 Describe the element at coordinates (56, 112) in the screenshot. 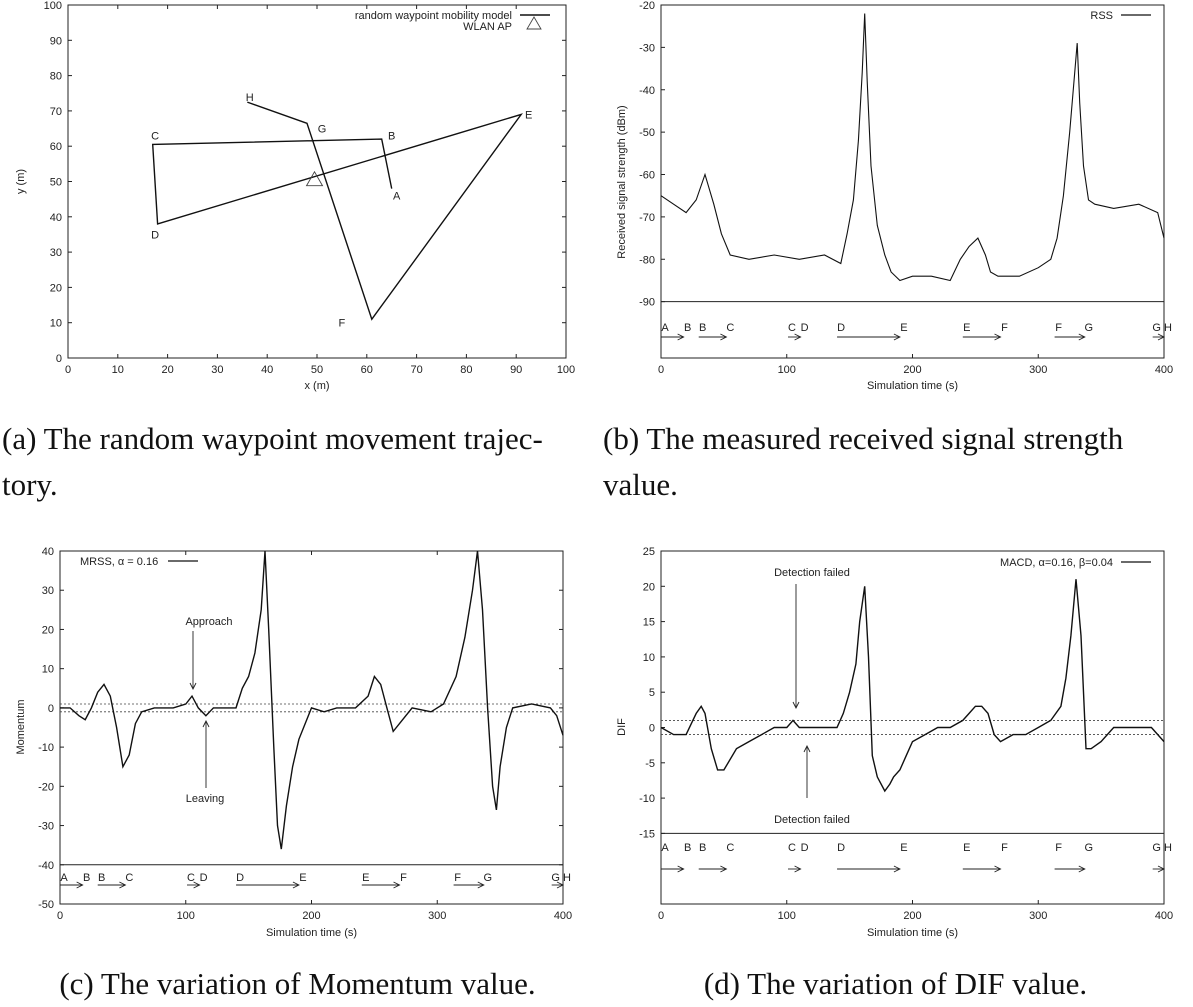

I see `chart-a-ytick-label: 70` at that location.